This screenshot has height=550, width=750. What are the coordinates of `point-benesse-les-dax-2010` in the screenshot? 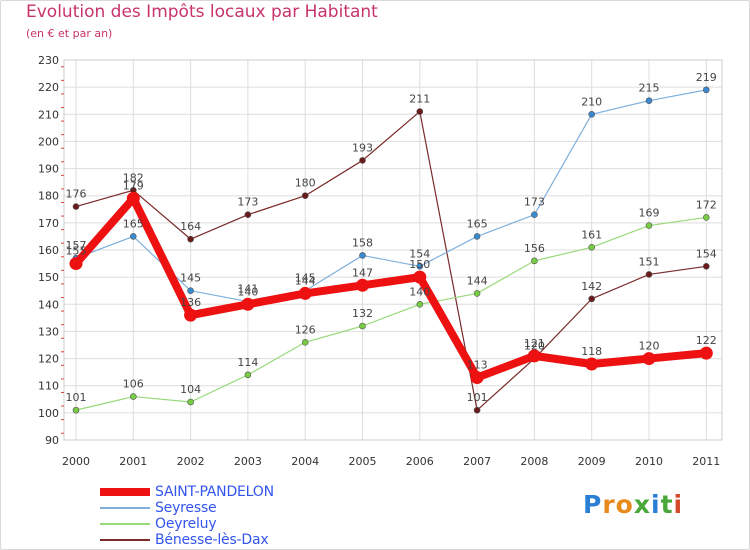 It's located at (649, 274).